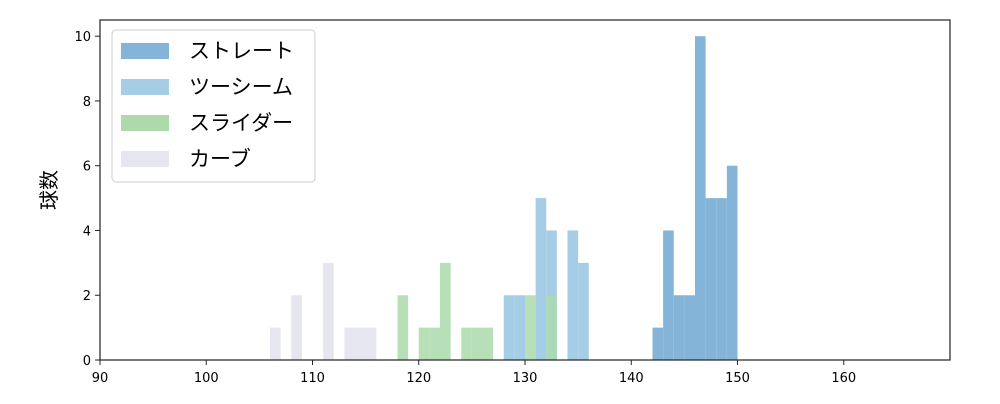  What do you see at coordinates (403, 327) in the screenshot?
I see `bar-スライダー-118` at bounding box center [403, 327].